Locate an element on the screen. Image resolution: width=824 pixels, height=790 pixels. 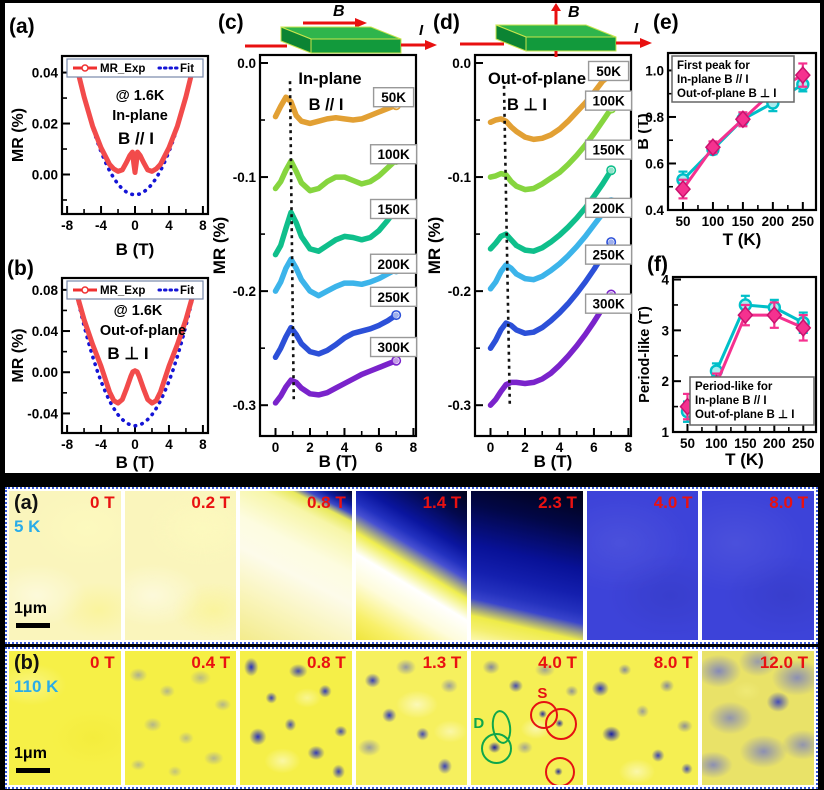
svg-text: -0.1 is located at coordinates (460, 177).